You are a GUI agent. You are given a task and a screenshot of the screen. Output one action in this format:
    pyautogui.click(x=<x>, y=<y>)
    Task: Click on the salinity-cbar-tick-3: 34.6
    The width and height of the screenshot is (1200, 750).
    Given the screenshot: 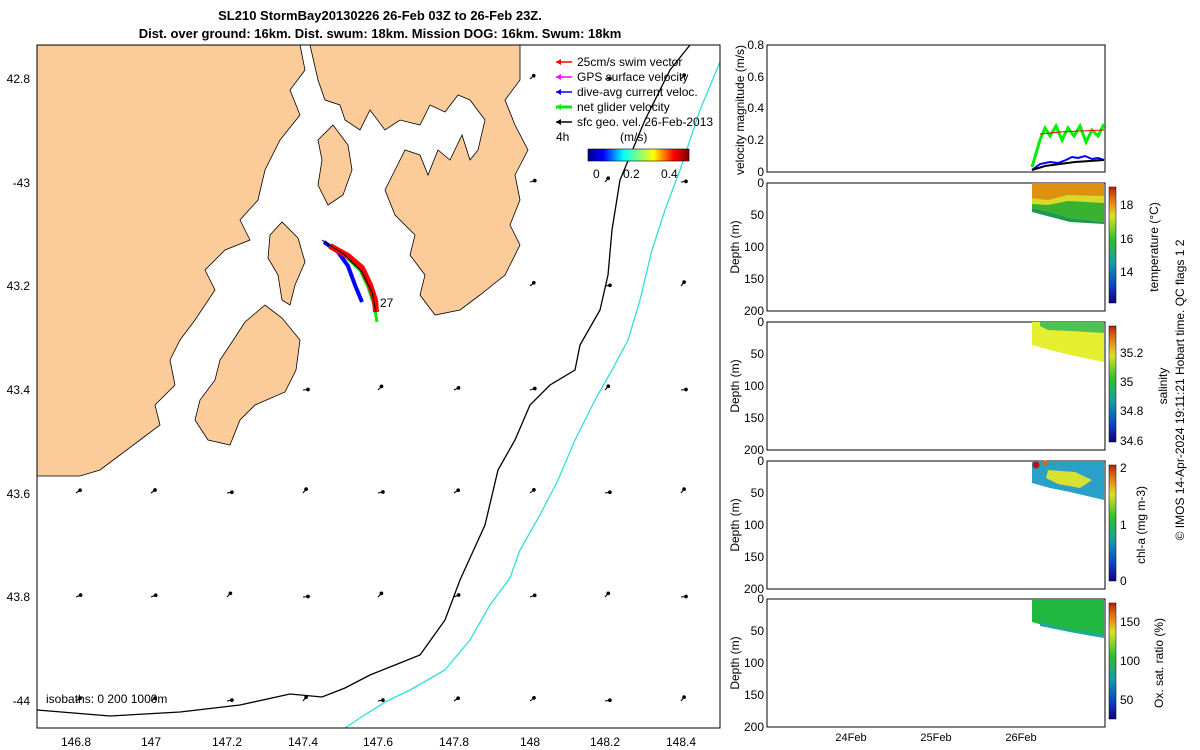 What is the action you would take?
    pyautogui.click(x=1132, y=441)
    